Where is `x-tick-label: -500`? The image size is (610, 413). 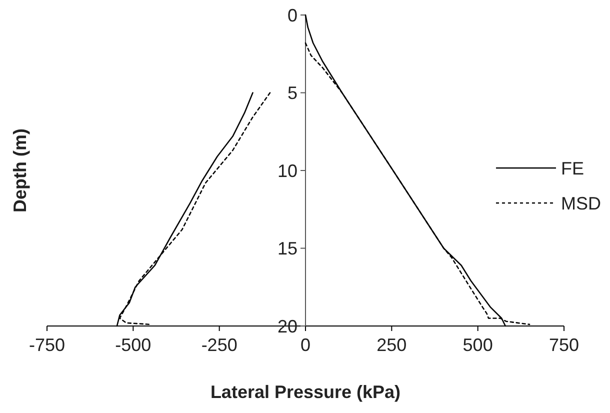
x-tick-label: -500 is located at coordinates (133, 345).